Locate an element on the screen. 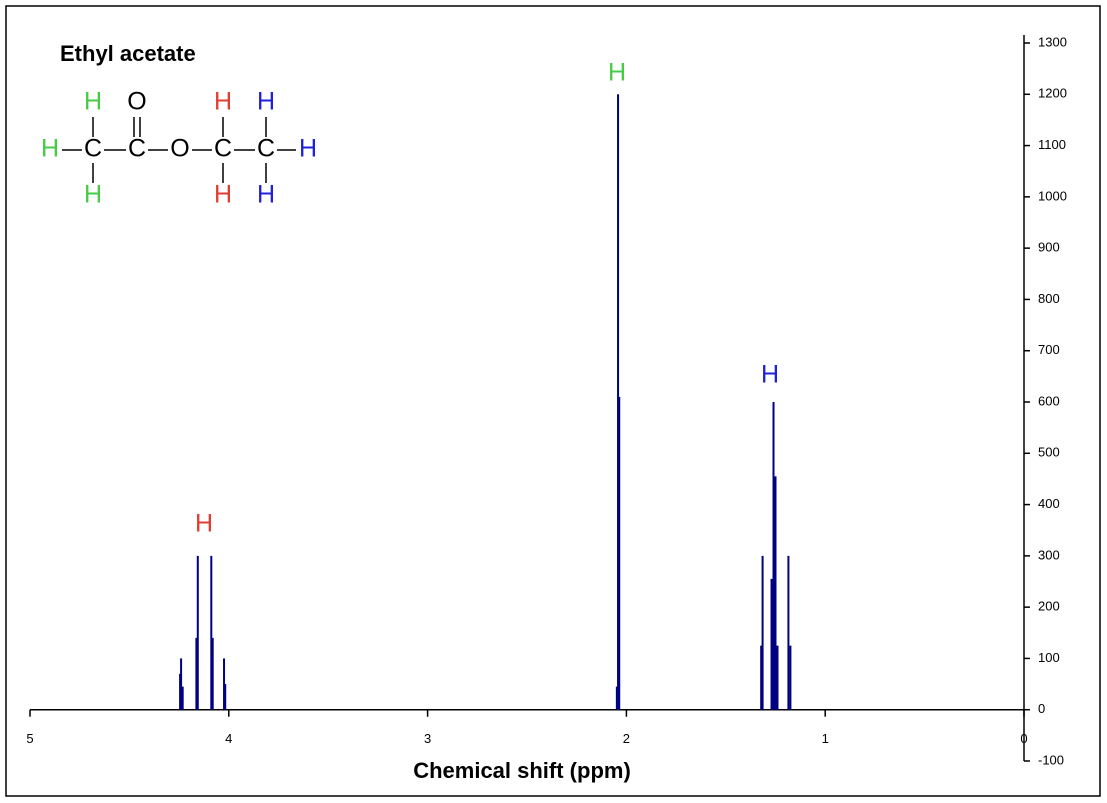 This screenshot has width=1107, height=803. structure: H O H H H C C O C C H H H H is located at coordinates (179, 148).